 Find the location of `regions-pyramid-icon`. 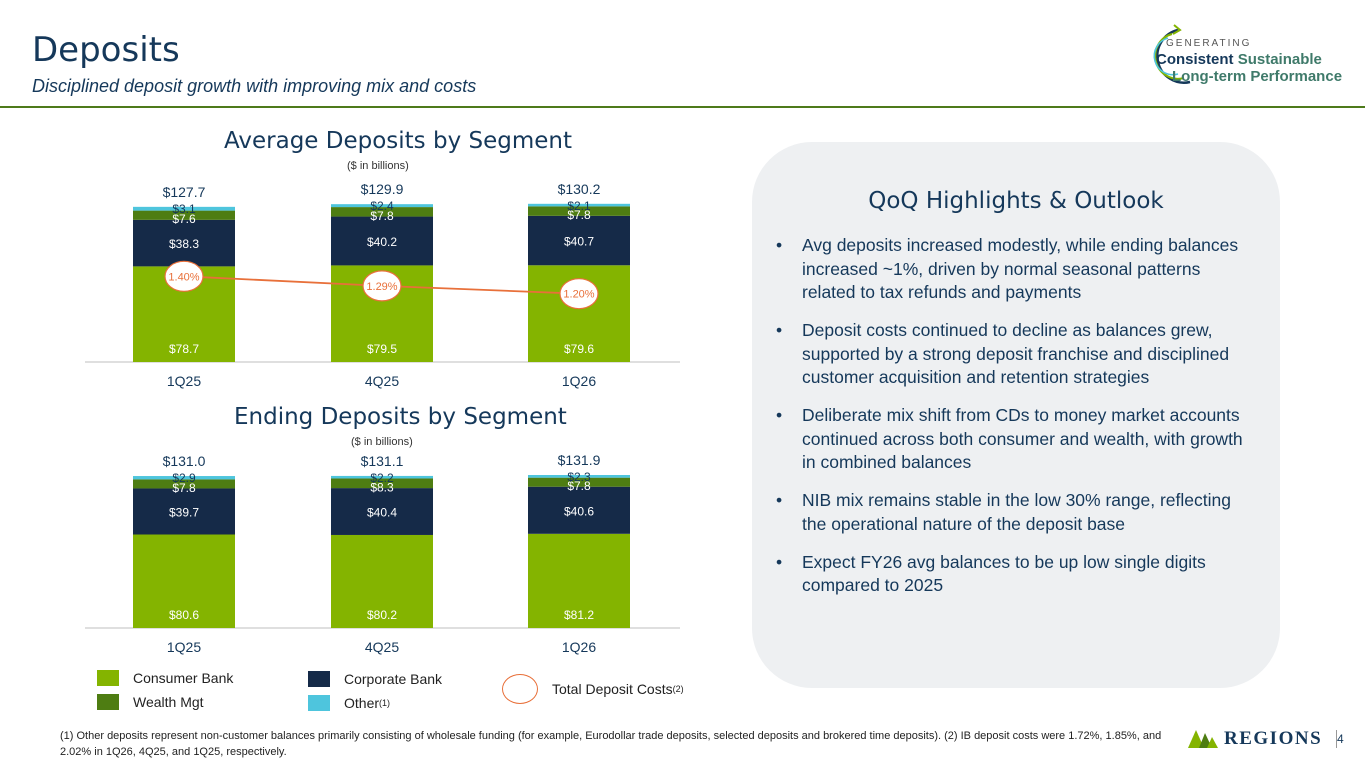

regions-pyramid-icon is located at coordinates (1203, 739).